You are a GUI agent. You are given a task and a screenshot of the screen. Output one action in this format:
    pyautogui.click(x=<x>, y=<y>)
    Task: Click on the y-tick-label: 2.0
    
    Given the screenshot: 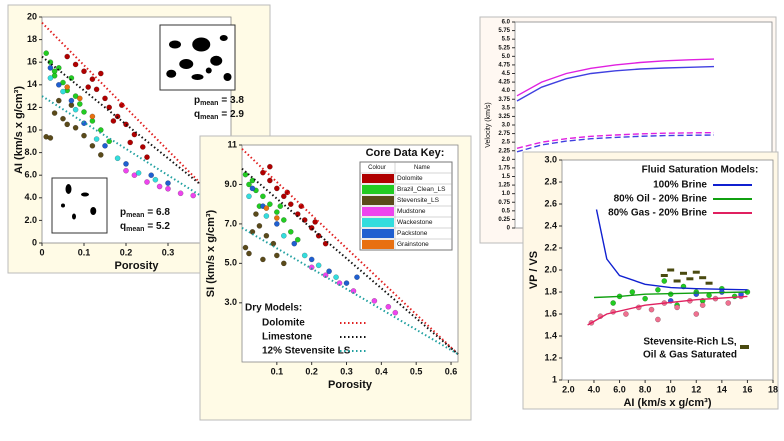 What is the action you would take?
    pyautogui.click(x=30, y=220)
    